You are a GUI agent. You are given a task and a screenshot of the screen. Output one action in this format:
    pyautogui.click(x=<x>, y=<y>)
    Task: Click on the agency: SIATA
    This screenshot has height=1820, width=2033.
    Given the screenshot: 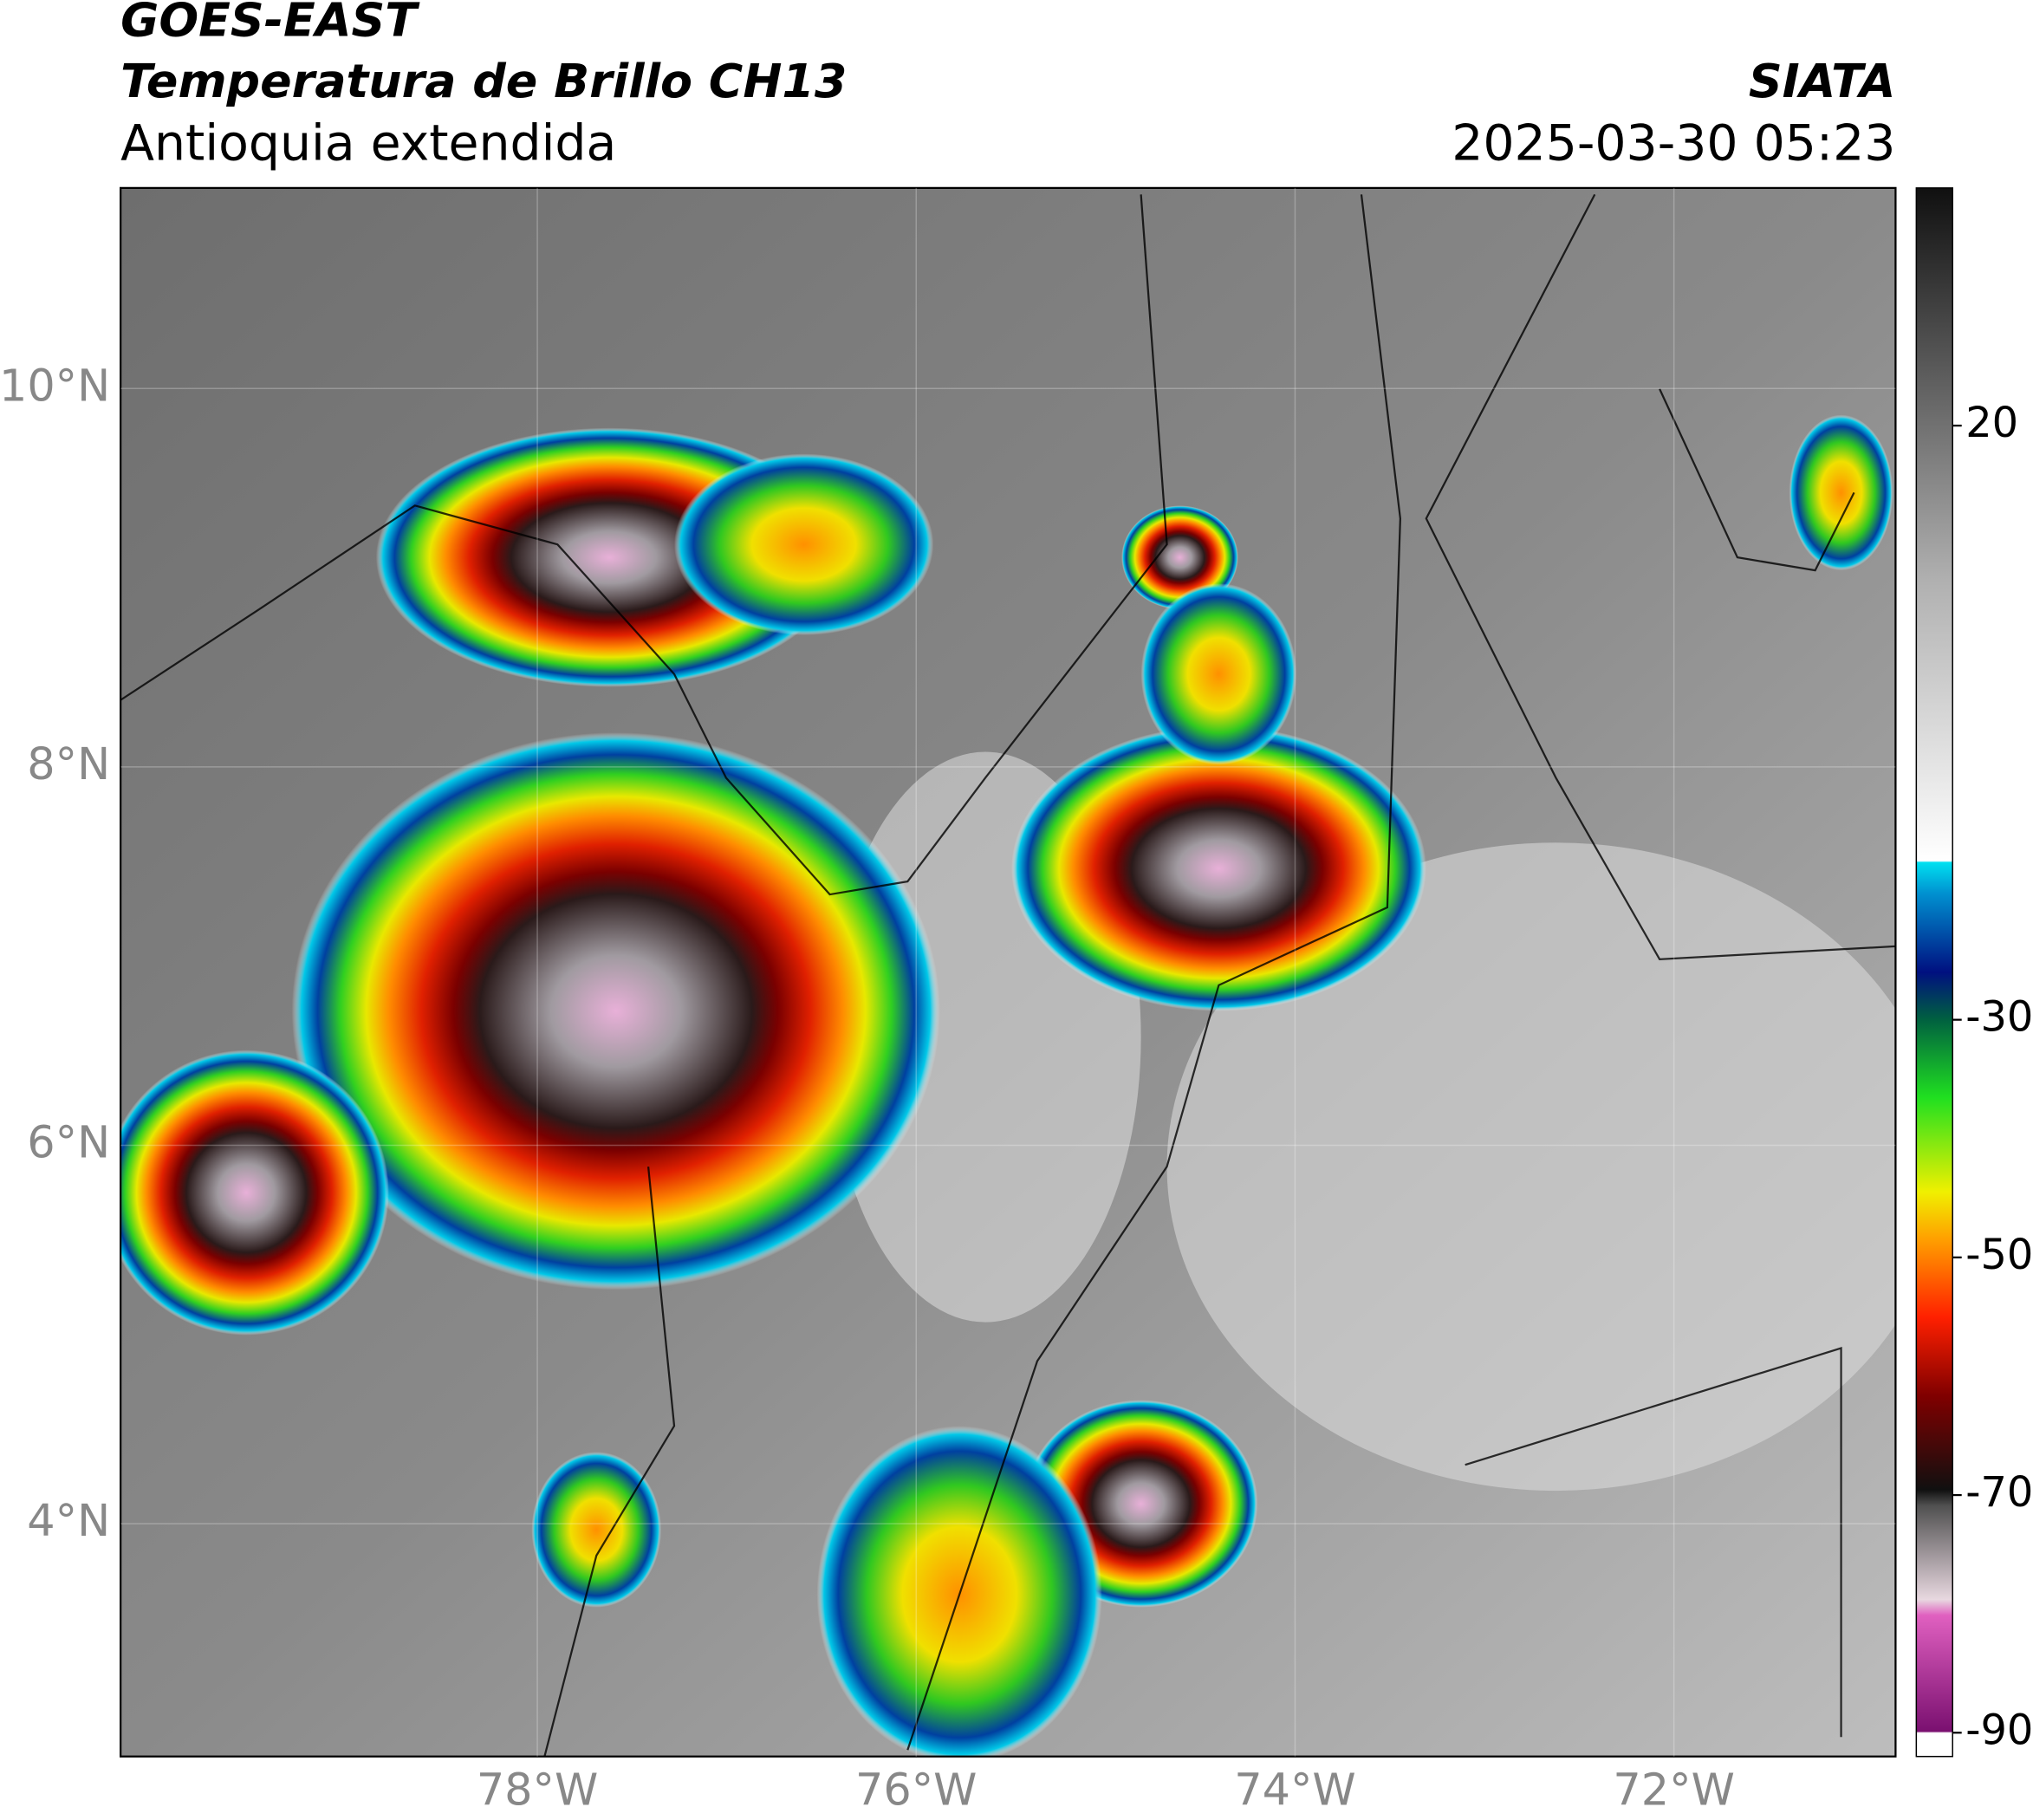 What is the action you would take?
    pyautogui.click(x=1822, y=81)
    